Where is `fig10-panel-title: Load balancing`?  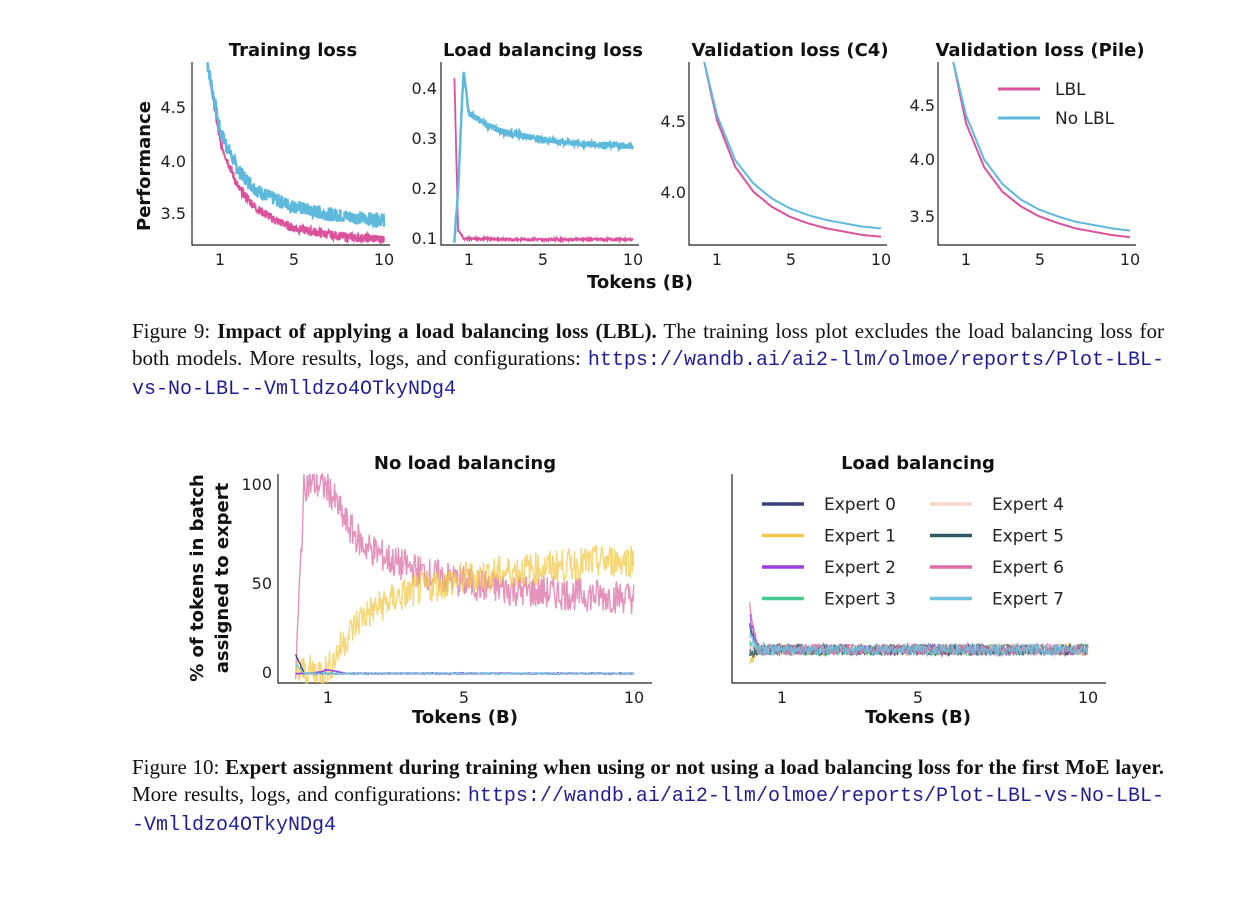
fig10-panel-title: Load balancing is located at coordinates (918, 463).